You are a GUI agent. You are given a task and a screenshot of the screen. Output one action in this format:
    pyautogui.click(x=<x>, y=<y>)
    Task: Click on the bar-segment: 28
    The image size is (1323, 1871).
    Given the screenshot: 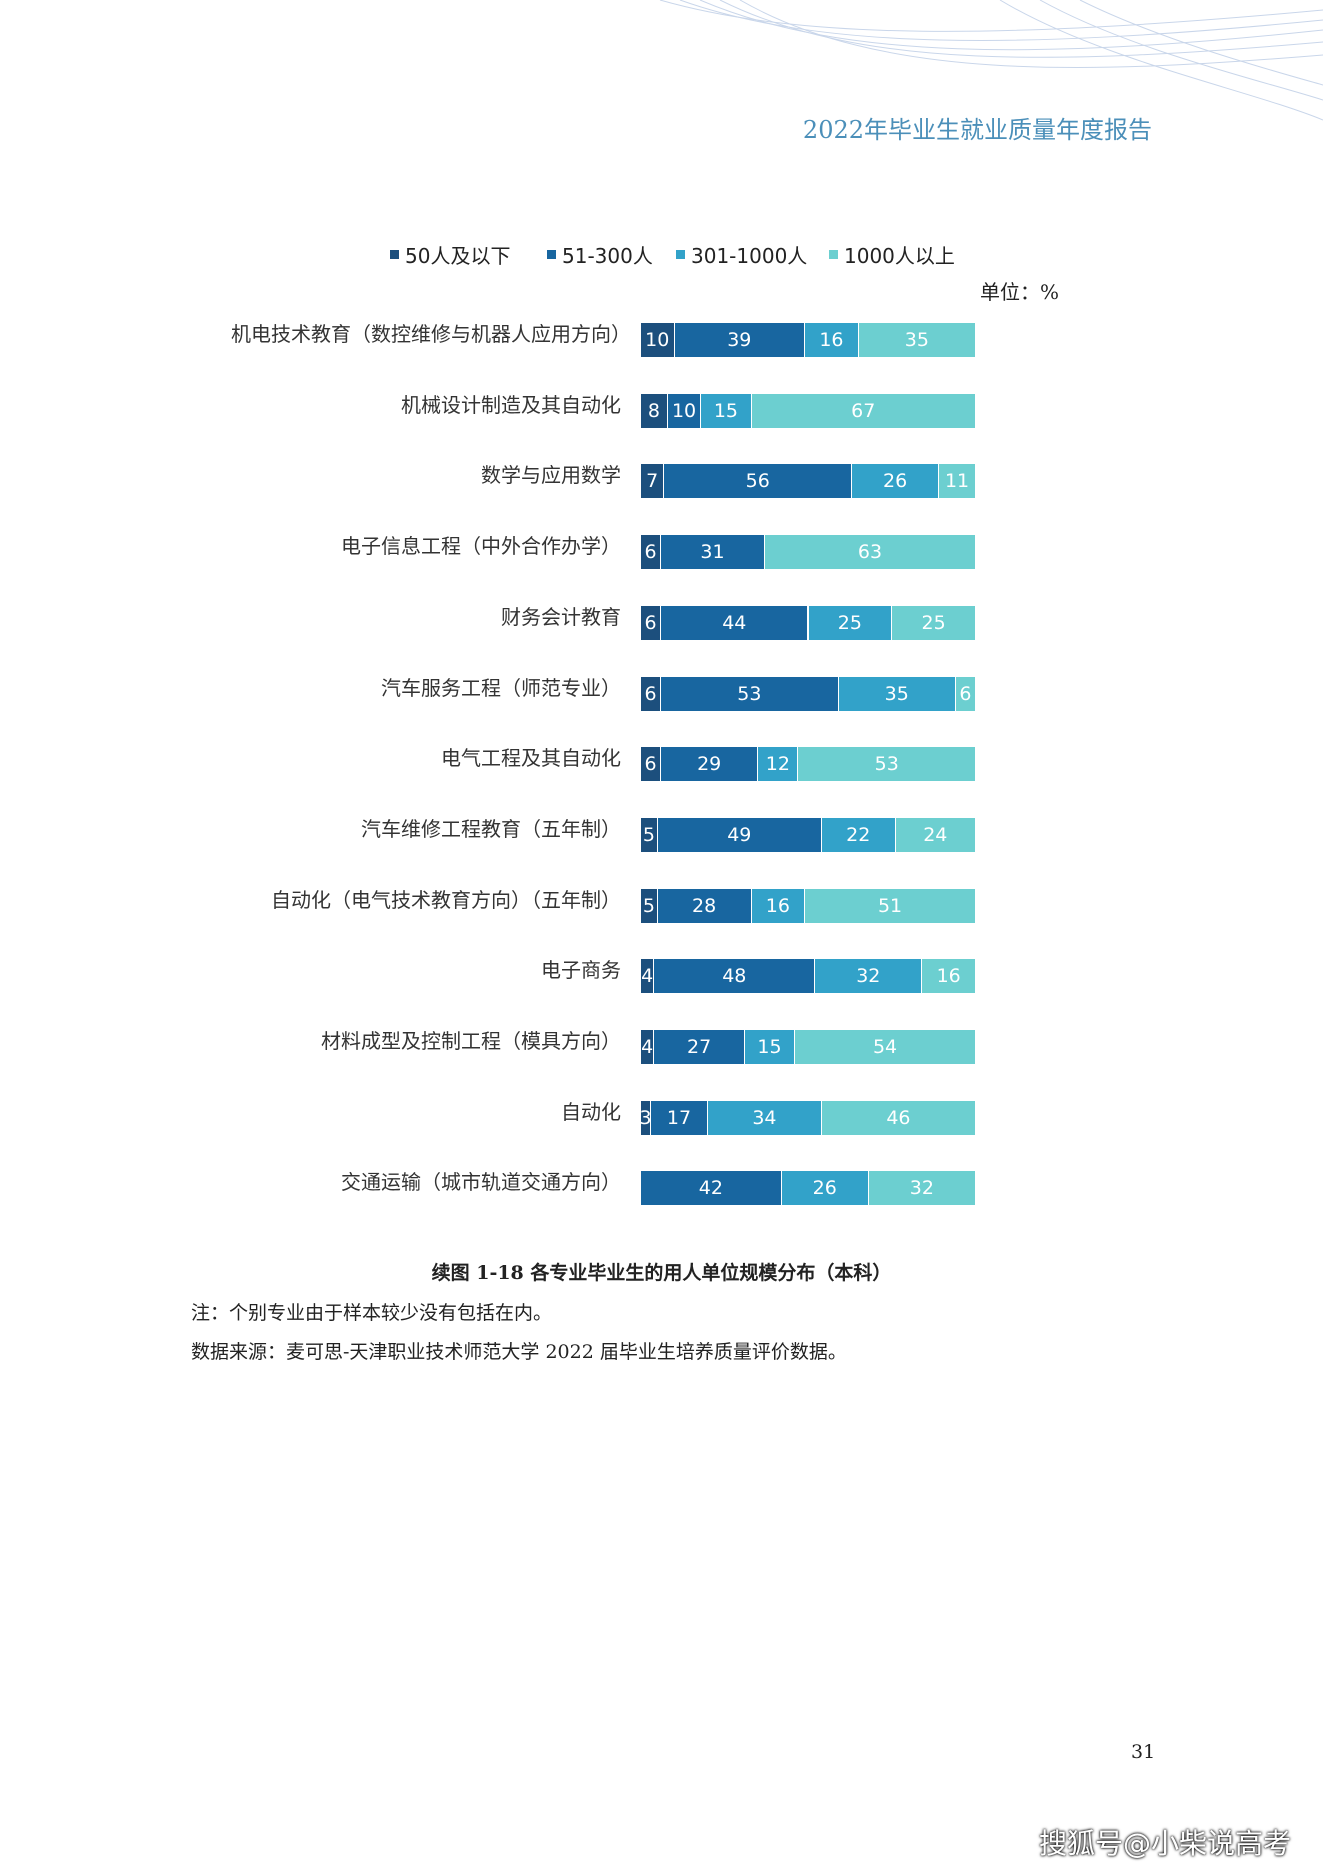 What is the action you would take?
    pyautogui.click(x=704, y=905)
    